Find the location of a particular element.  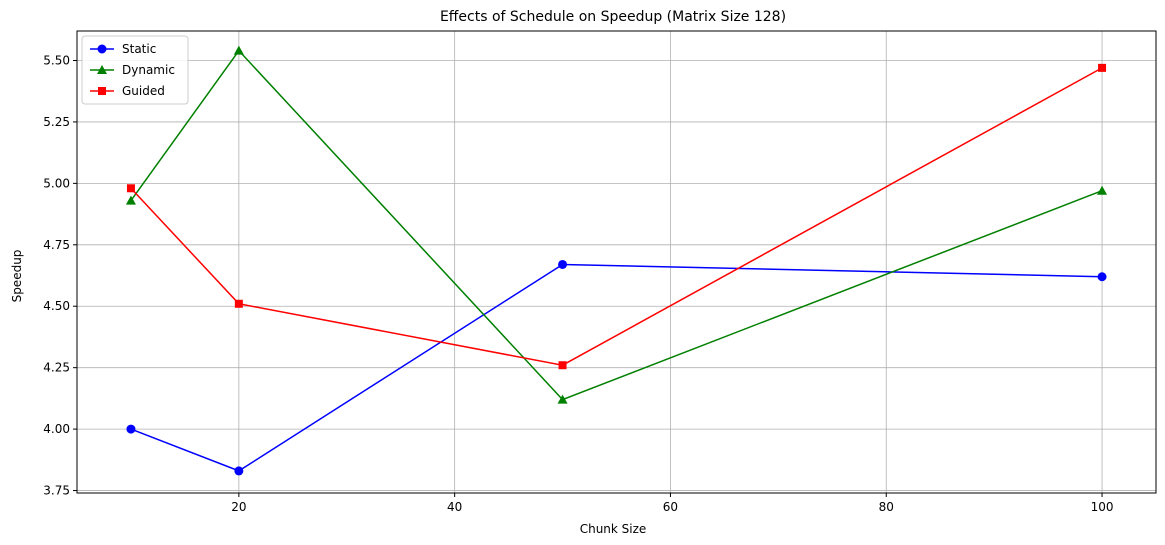

y-tick-label: 5.50 is located at coordinates (56, 60).